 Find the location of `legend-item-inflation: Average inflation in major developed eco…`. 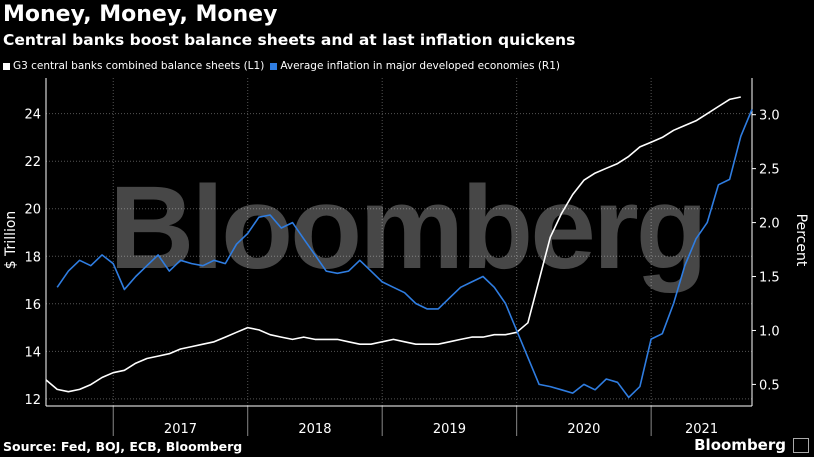

legend-item-inflation: Average inflation in major developed eco… is located at coordinates (415, 66).